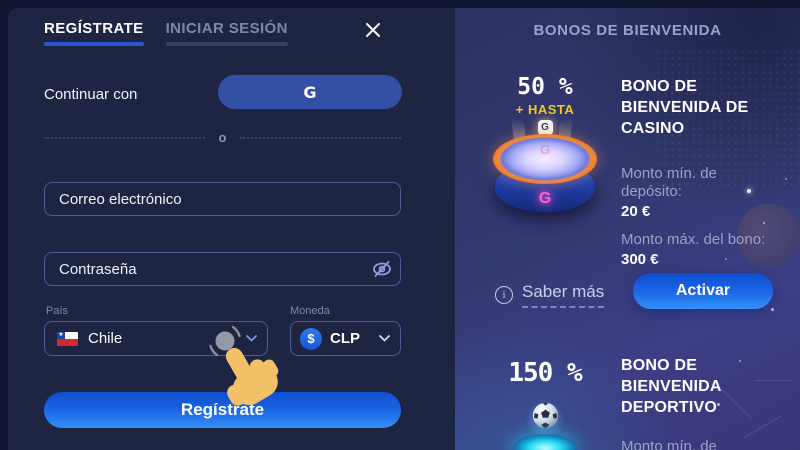 Image resolution: width=800 pixels, height=450 pixels. Describe the element at coordinates (545, 87) in the screenshot. I see `casino-bonus-percent: 50 %` at that location.